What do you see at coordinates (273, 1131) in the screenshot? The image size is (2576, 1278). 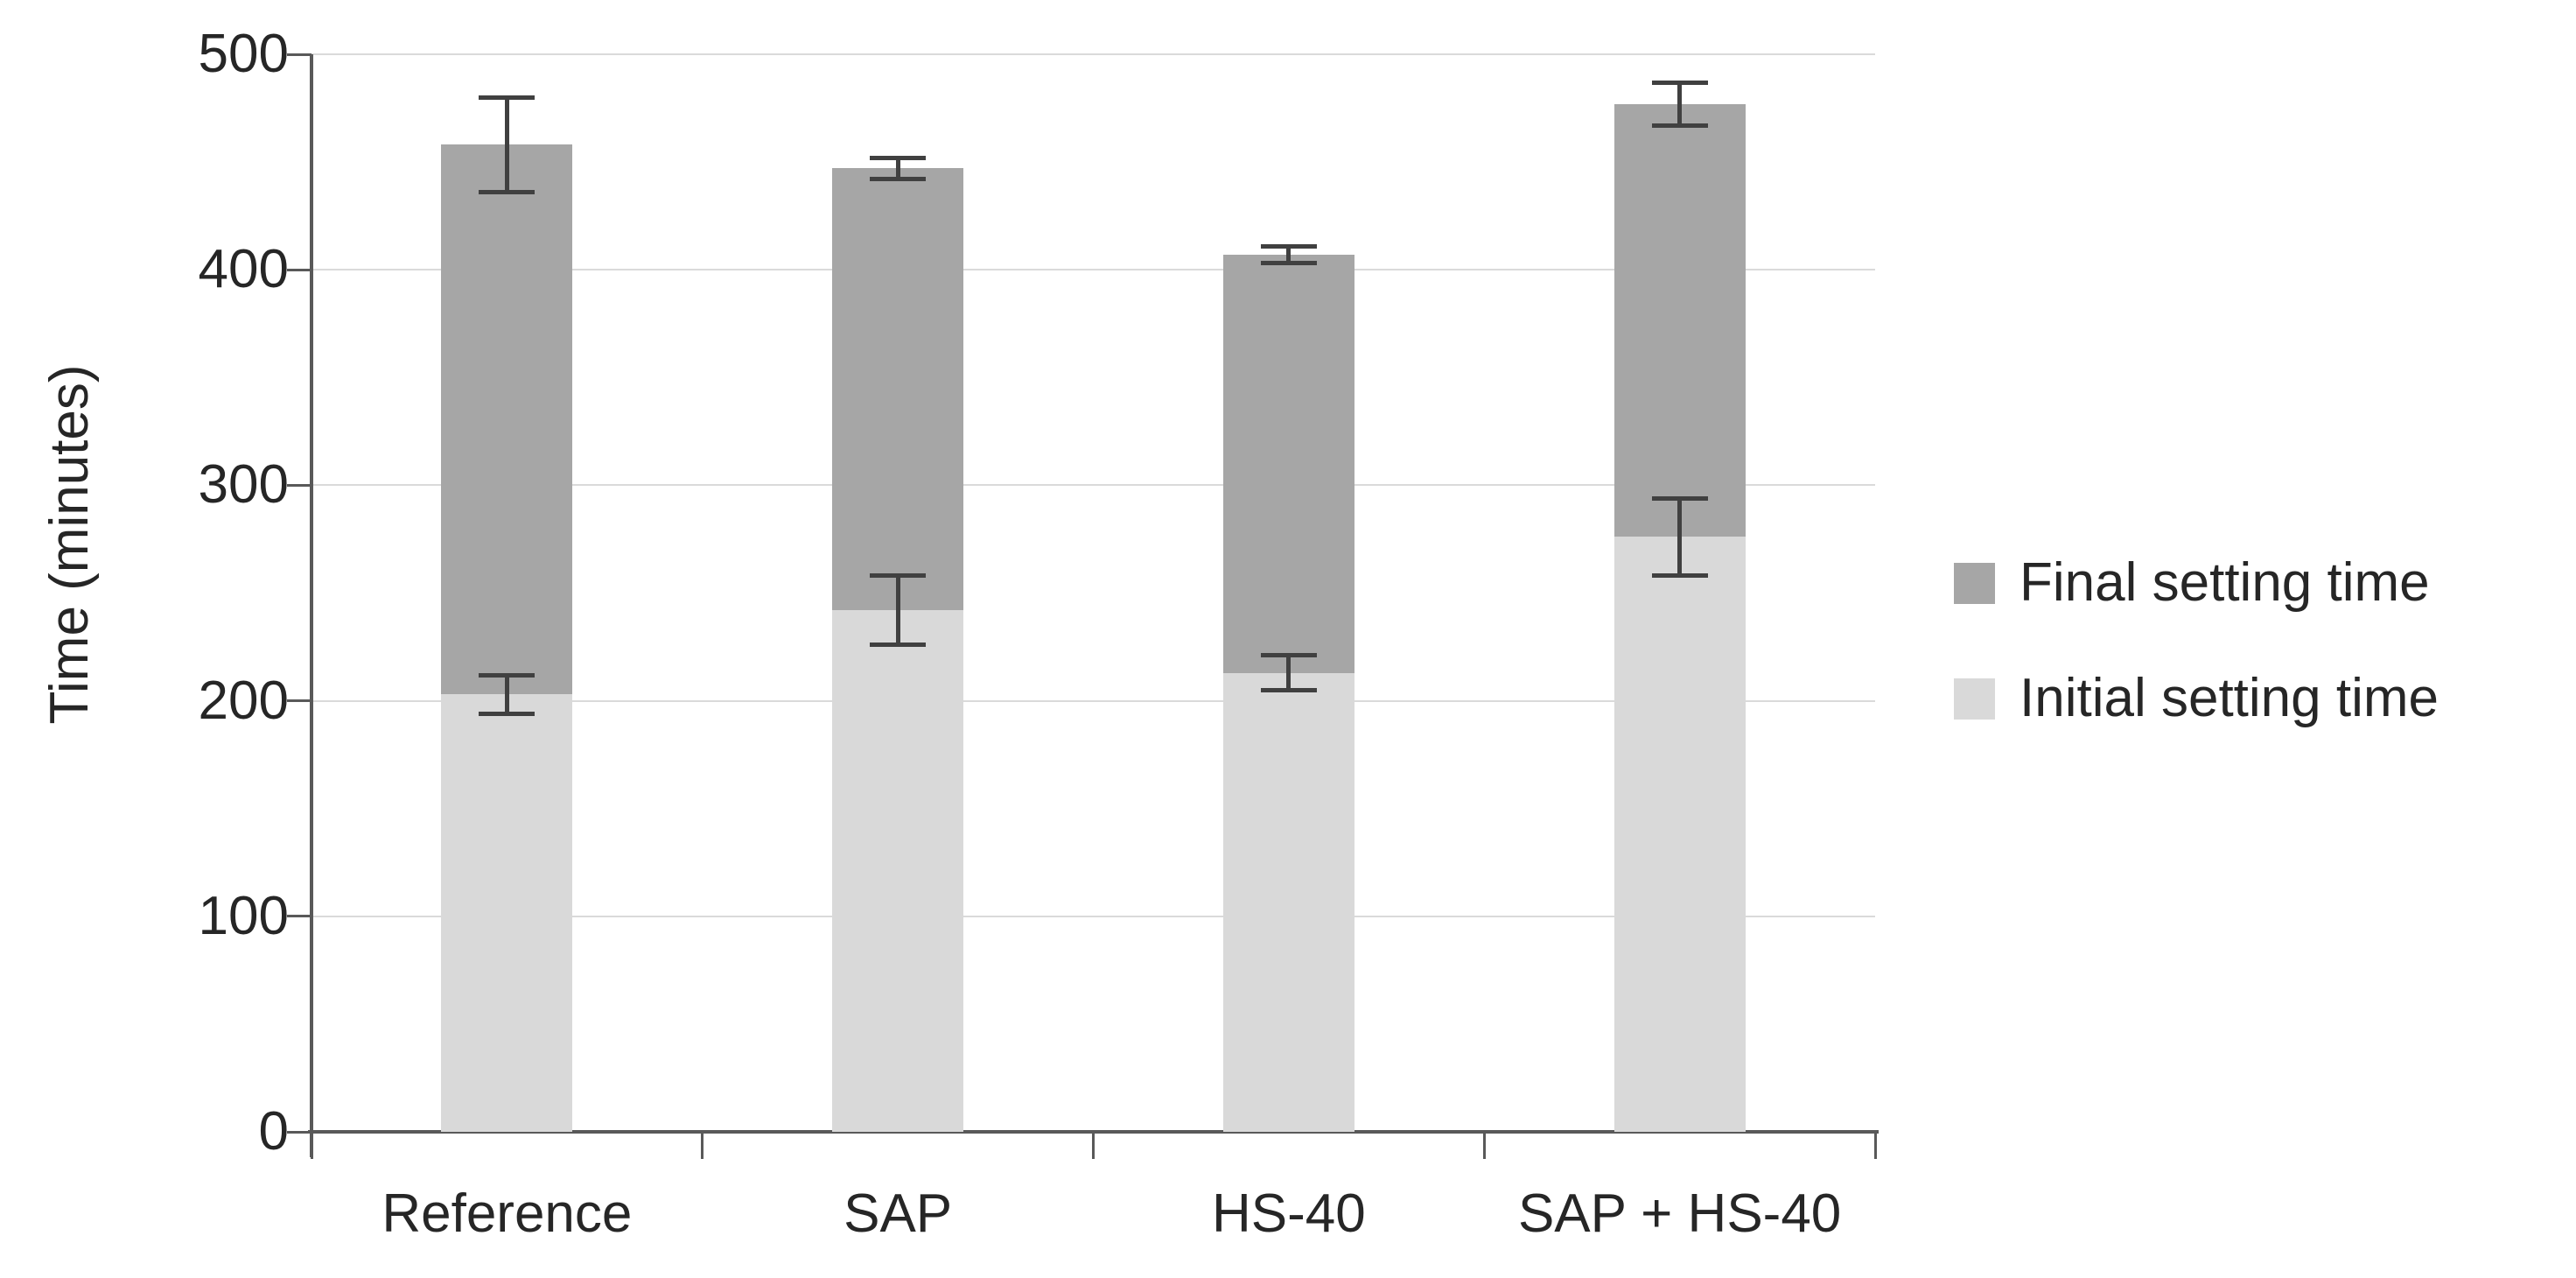 I see `y-tick-label: 0` at bounding box center [273, 1131].